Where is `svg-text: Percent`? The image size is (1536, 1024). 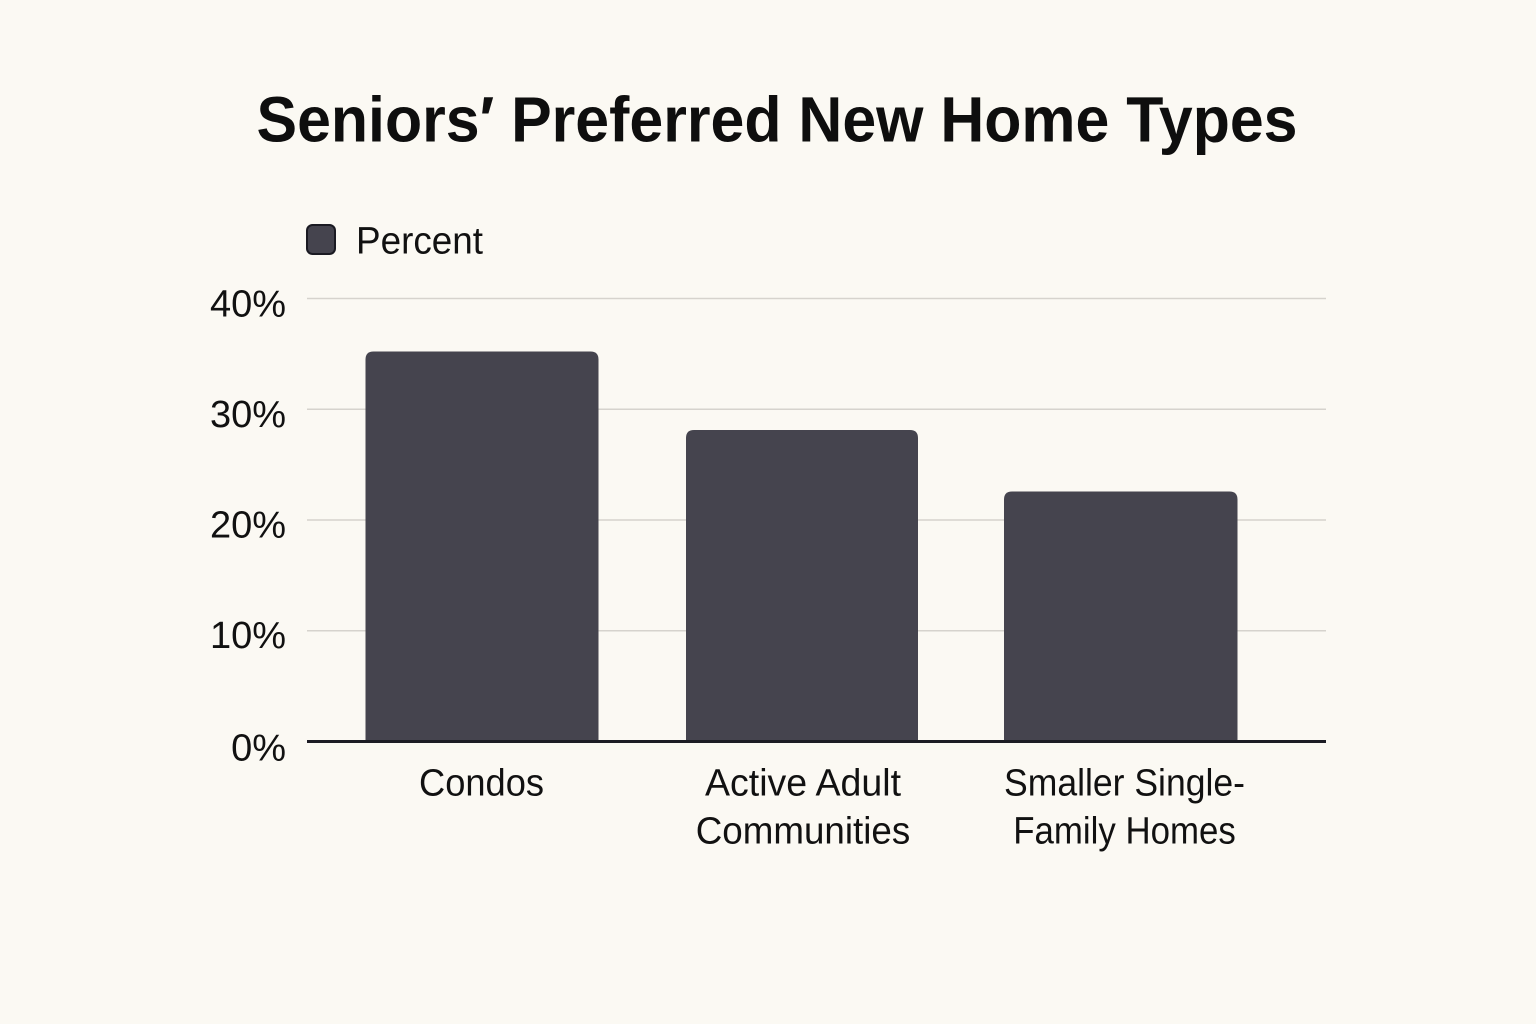 svg-text: Percent is located at coordinates (419, 242).